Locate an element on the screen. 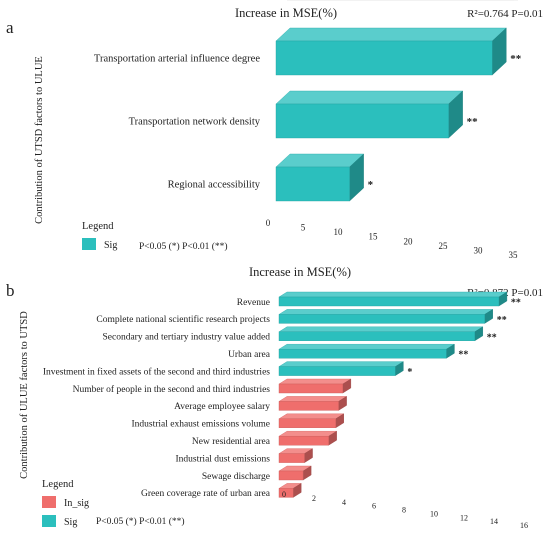 This screenshot has width=550, height=534. category-label: Revenue is located at coordinates (253, 303).